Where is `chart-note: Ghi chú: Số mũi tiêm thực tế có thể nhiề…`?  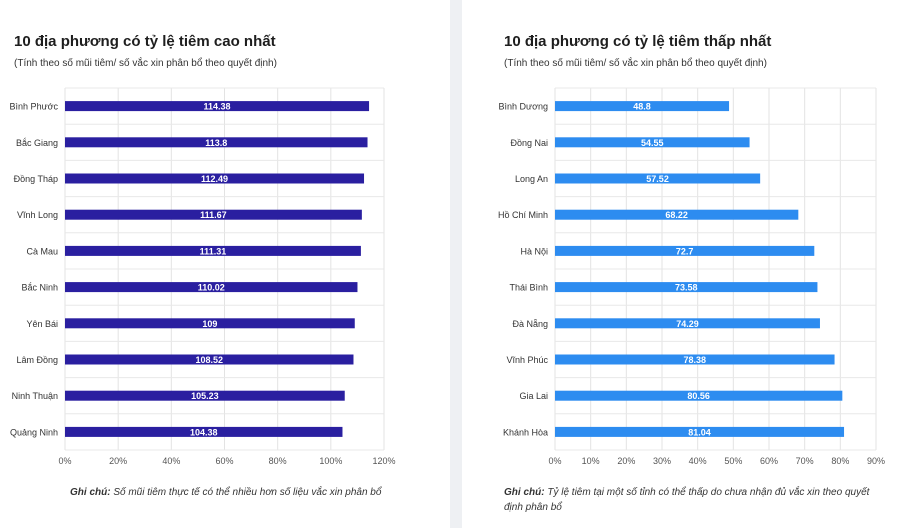
chart-note: Ghi chú: Số mũi tiêm thực tế có thể nhiề… is located at coordinates (255, 492).